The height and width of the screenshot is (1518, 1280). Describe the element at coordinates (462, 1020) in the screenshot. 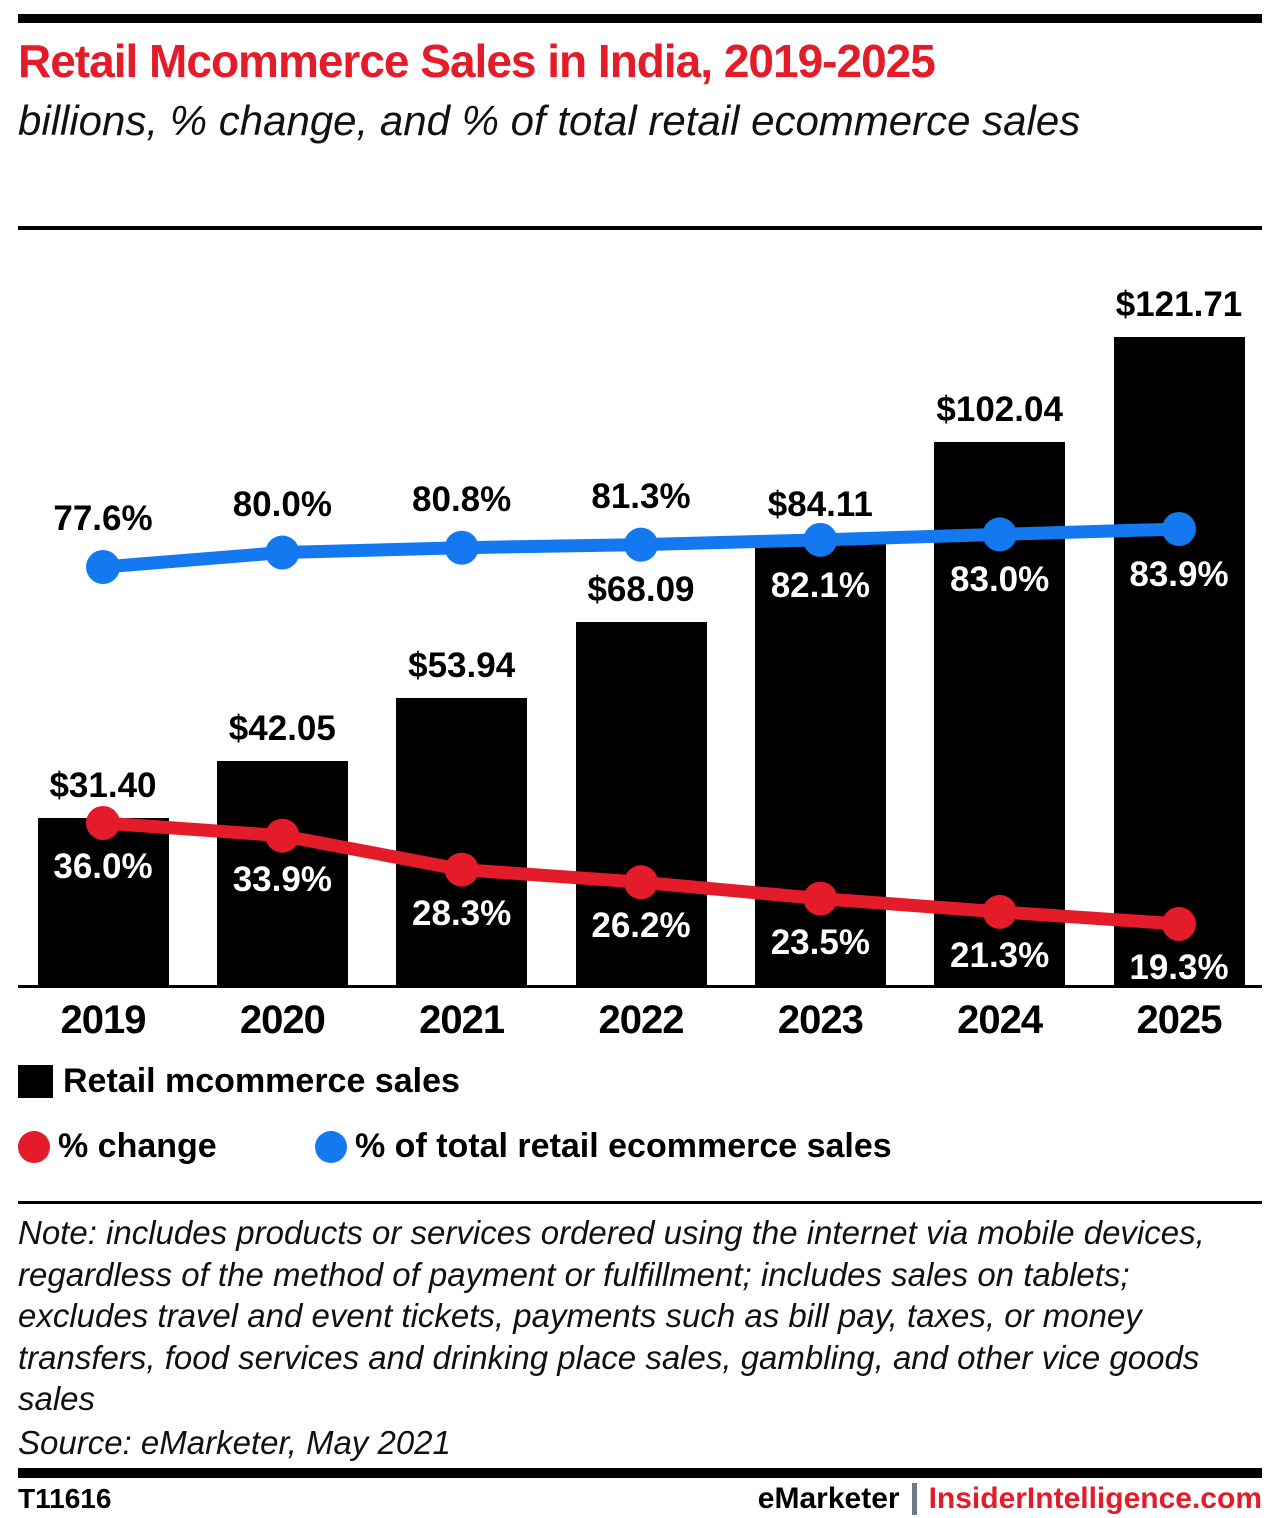

I see `x-tick-2021: 2021` at that location.